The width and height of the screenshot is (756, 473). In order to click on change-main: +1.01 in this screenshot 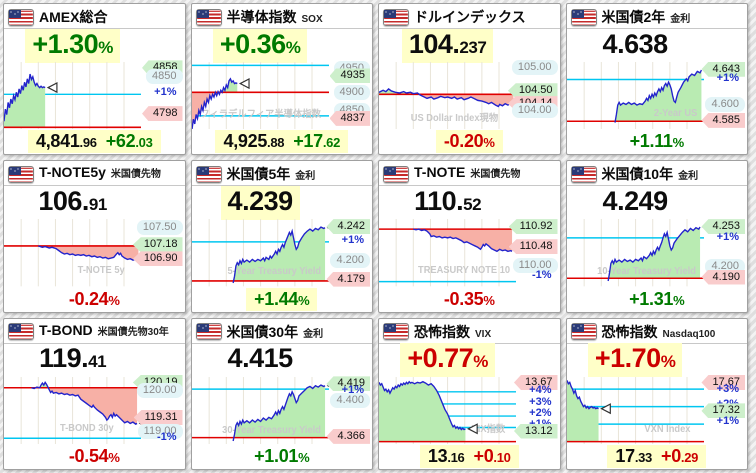, I will do `click(276, 455)`.